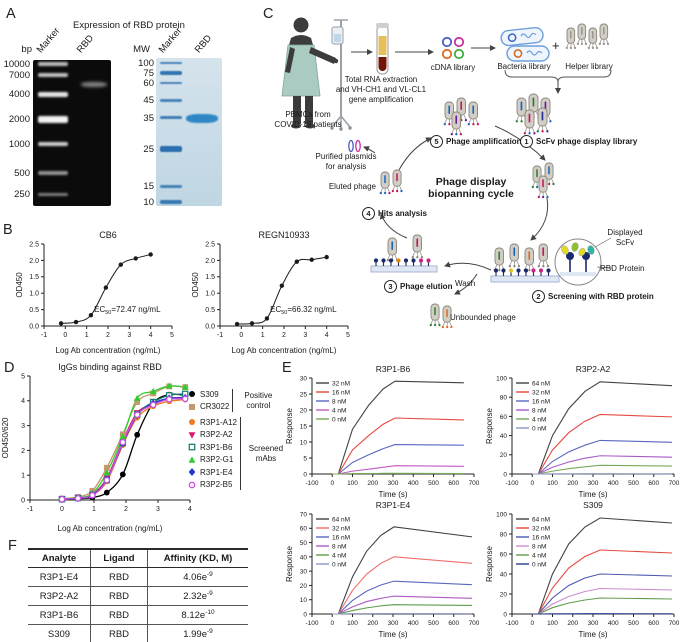 The height and width of the screenshot is (642, 685). What do you see at coordinates (16, 65) in the screenshot?
I see `gel-ladder-label: 10000` at bounding box center [16, 65].